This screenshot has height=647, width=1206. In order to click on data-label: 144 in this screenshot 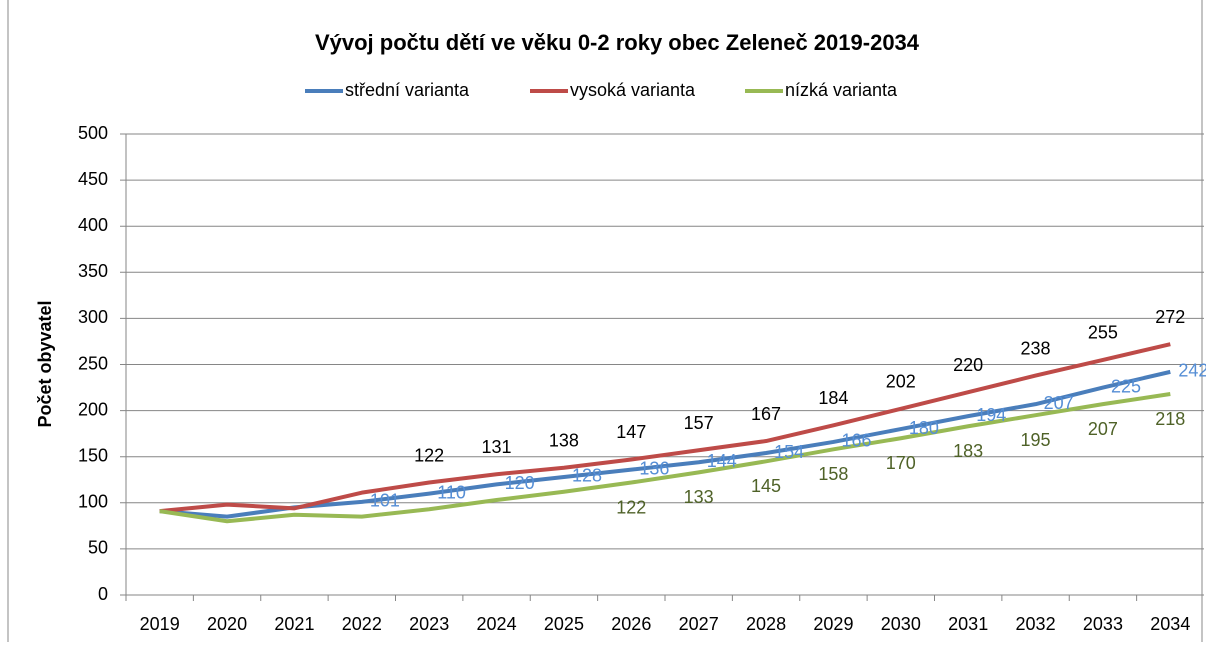, I will do `click(722, 461)`.